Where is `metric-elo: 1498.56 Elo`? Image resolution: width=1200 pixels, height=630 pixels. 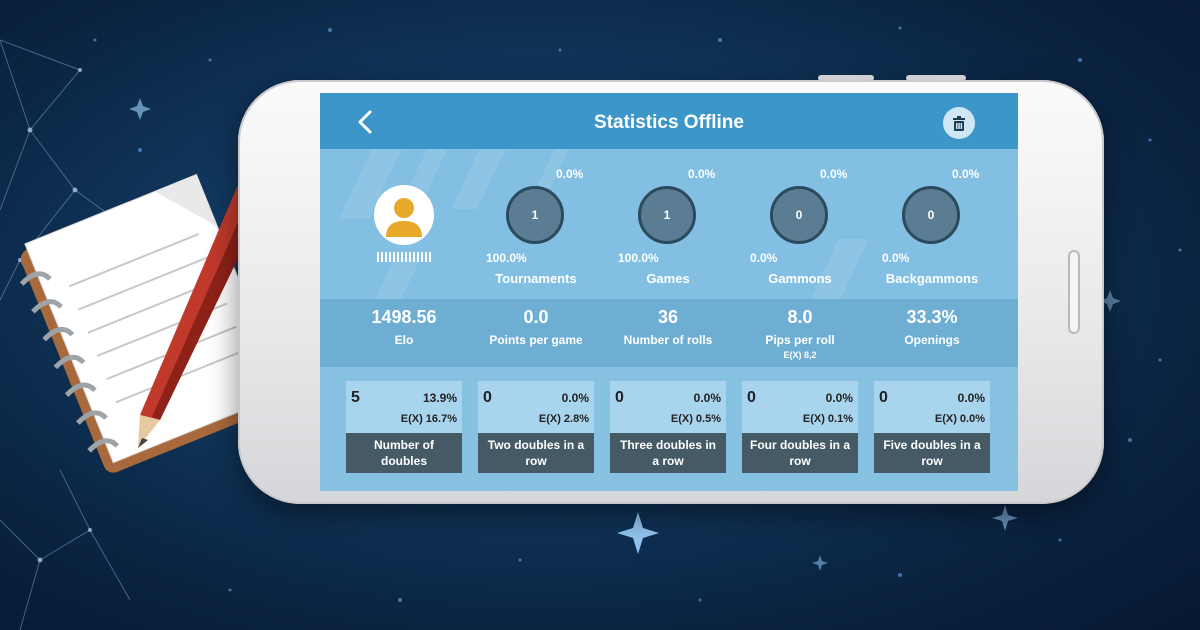 metric-elo: 1498.56 Elo is located at coordinates (404, 323).